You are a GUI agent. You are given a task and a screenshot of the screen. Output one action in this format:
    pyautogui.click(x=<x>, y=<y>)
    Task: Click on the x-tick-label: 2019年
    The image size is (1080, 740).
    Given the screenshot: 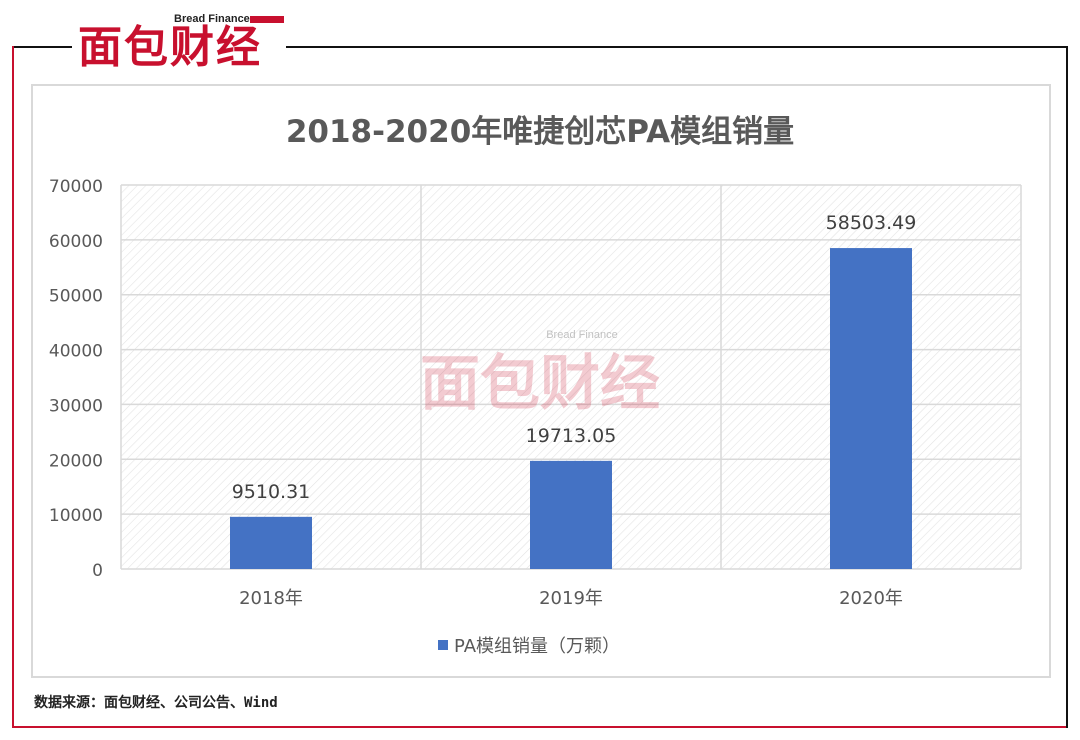 What is the action you would take?
    pyautogui.click(x=571, y=598)
    